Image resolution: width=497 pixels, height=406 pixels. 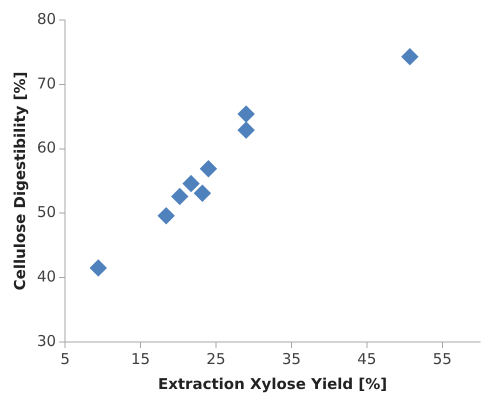 I want to click on x-tick-label: 15, so click(x=140, y=359).